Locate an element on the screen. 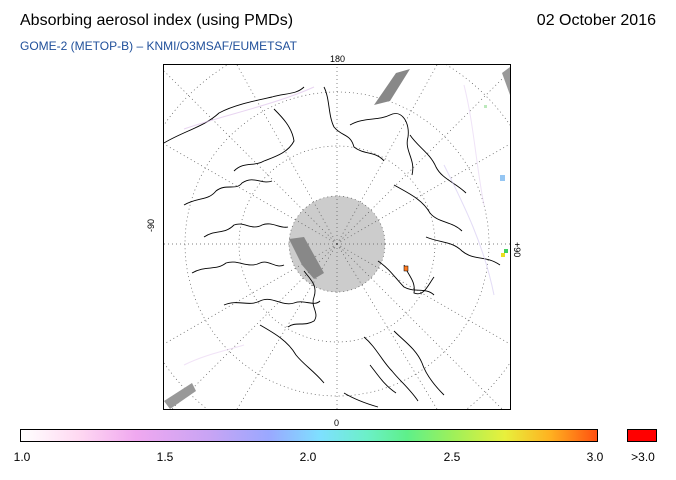 This screenshot has height=480, width=676. shaded-region-right-edge is located at coordinates (506, 81).